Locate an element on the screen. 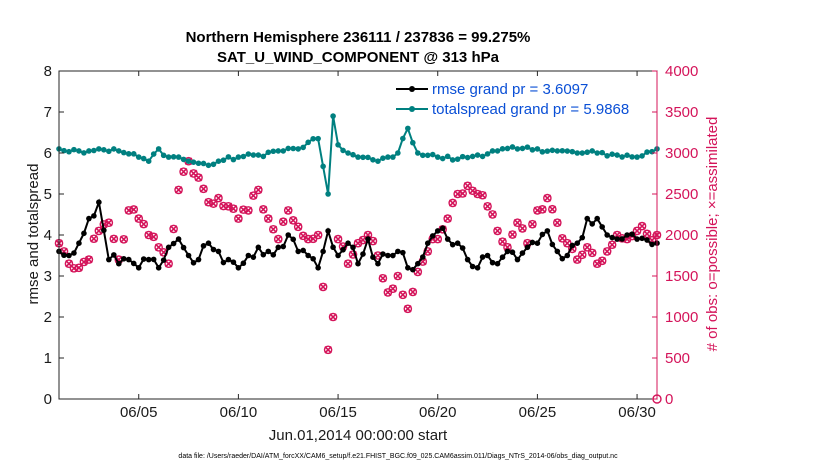  y-tick-label-right: 1500 is located at coordinates (681, 276).